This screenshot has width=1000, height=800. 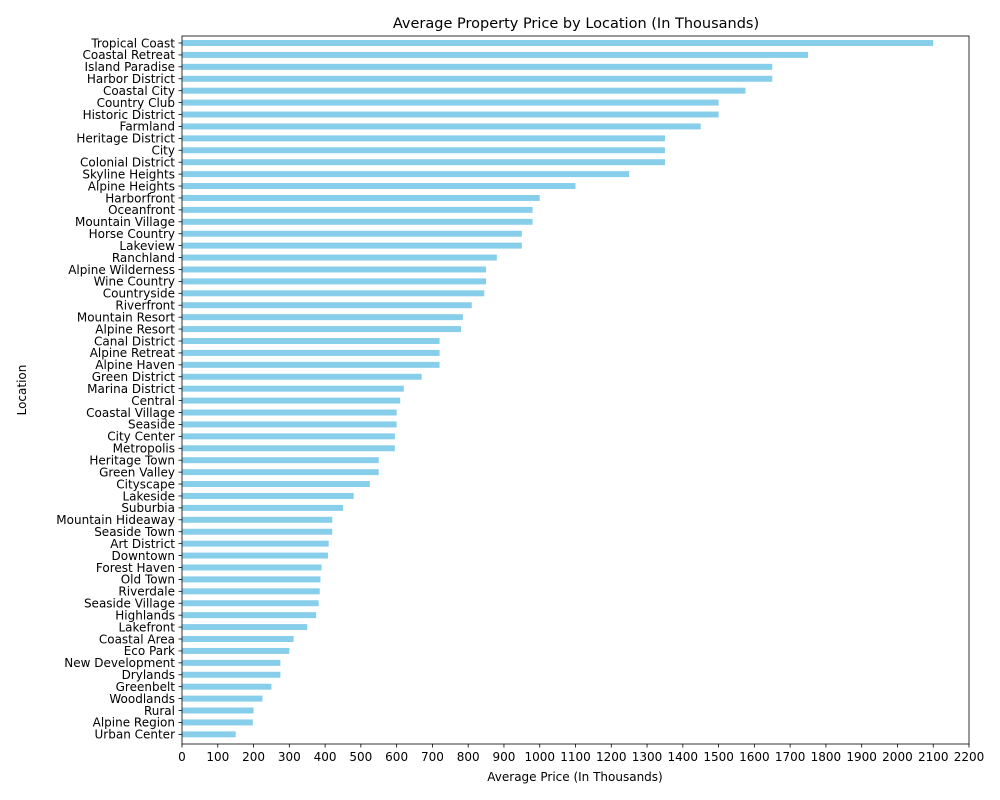 I want to click on y-tick-label: Country Club, so click(x=136, y=103).